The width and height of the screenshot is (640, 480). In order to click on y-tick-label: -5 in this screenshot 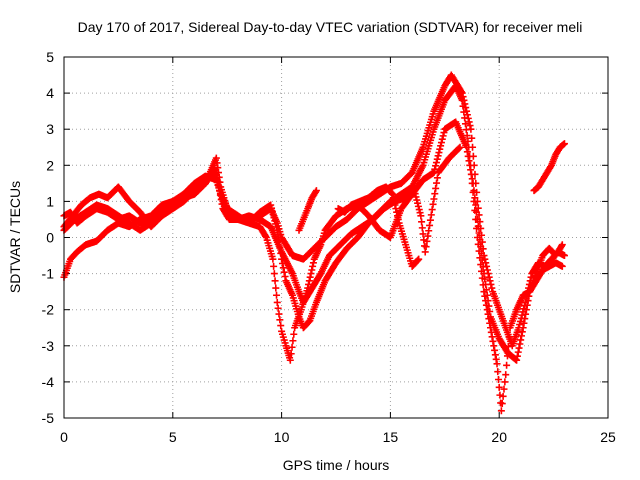, I will do `click(48, 418)`.